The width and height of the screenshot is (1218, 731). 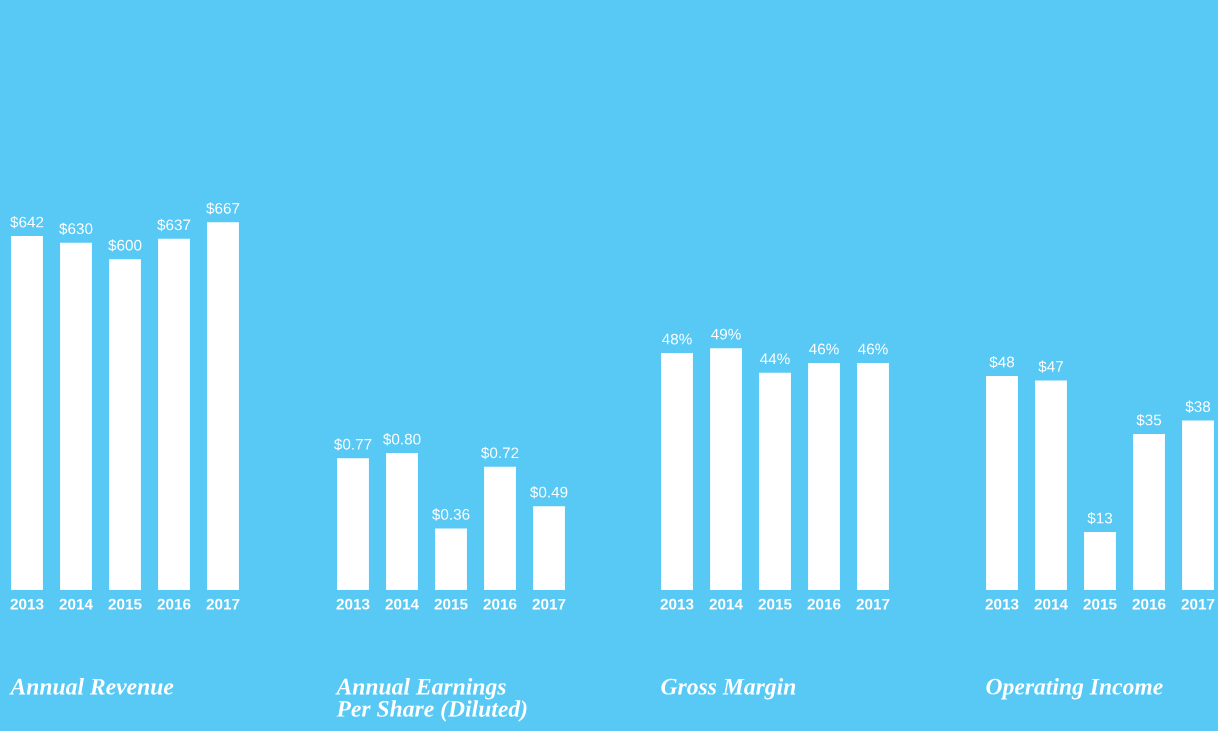 I want to click on data-label: 49%, so click(x=726, y=334).